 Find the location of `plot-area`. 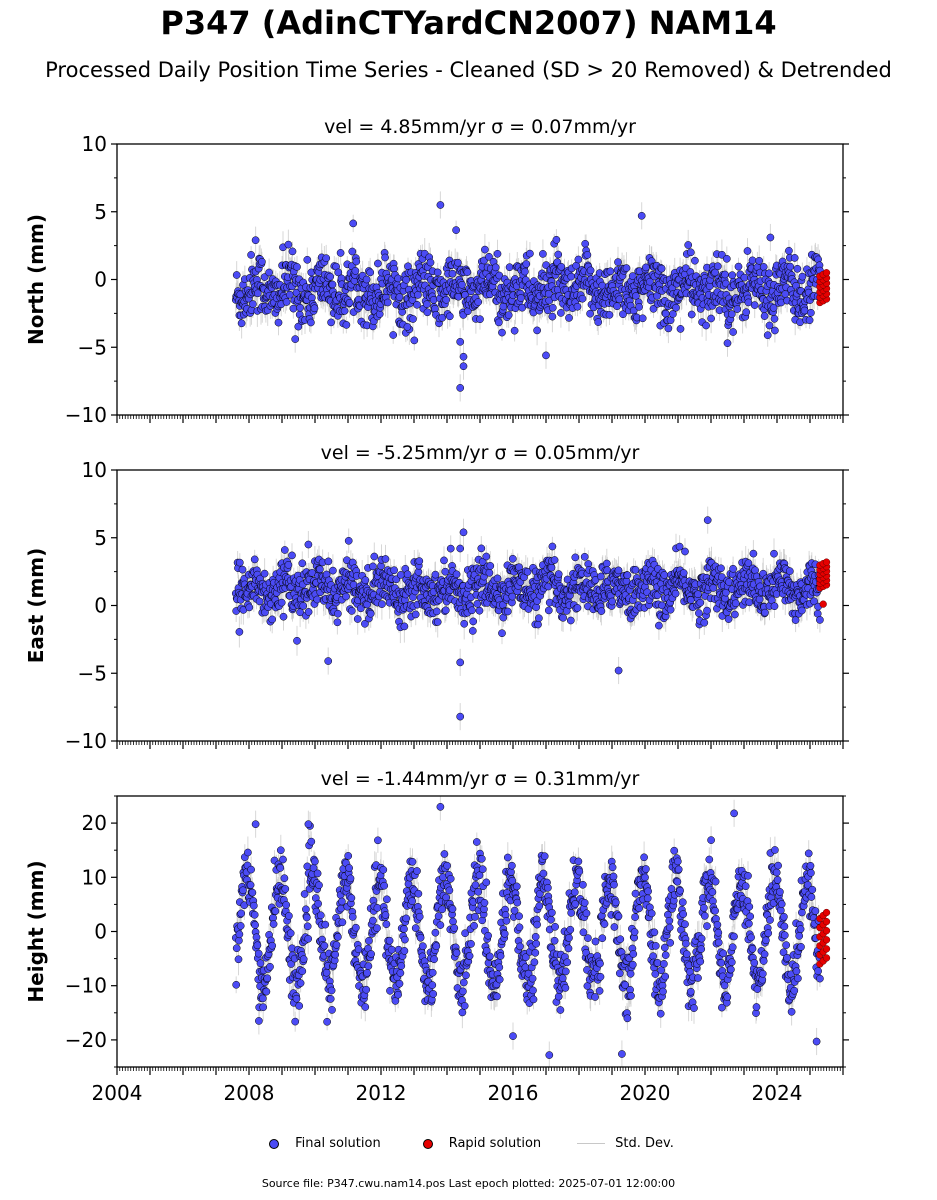

plot-area is located at coordinates (531, 296).